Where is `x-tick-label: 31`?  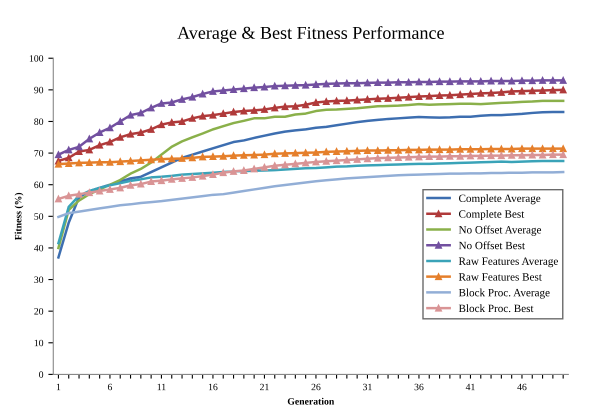 x-tick-label: 31 is located at coordinates (367, 387).